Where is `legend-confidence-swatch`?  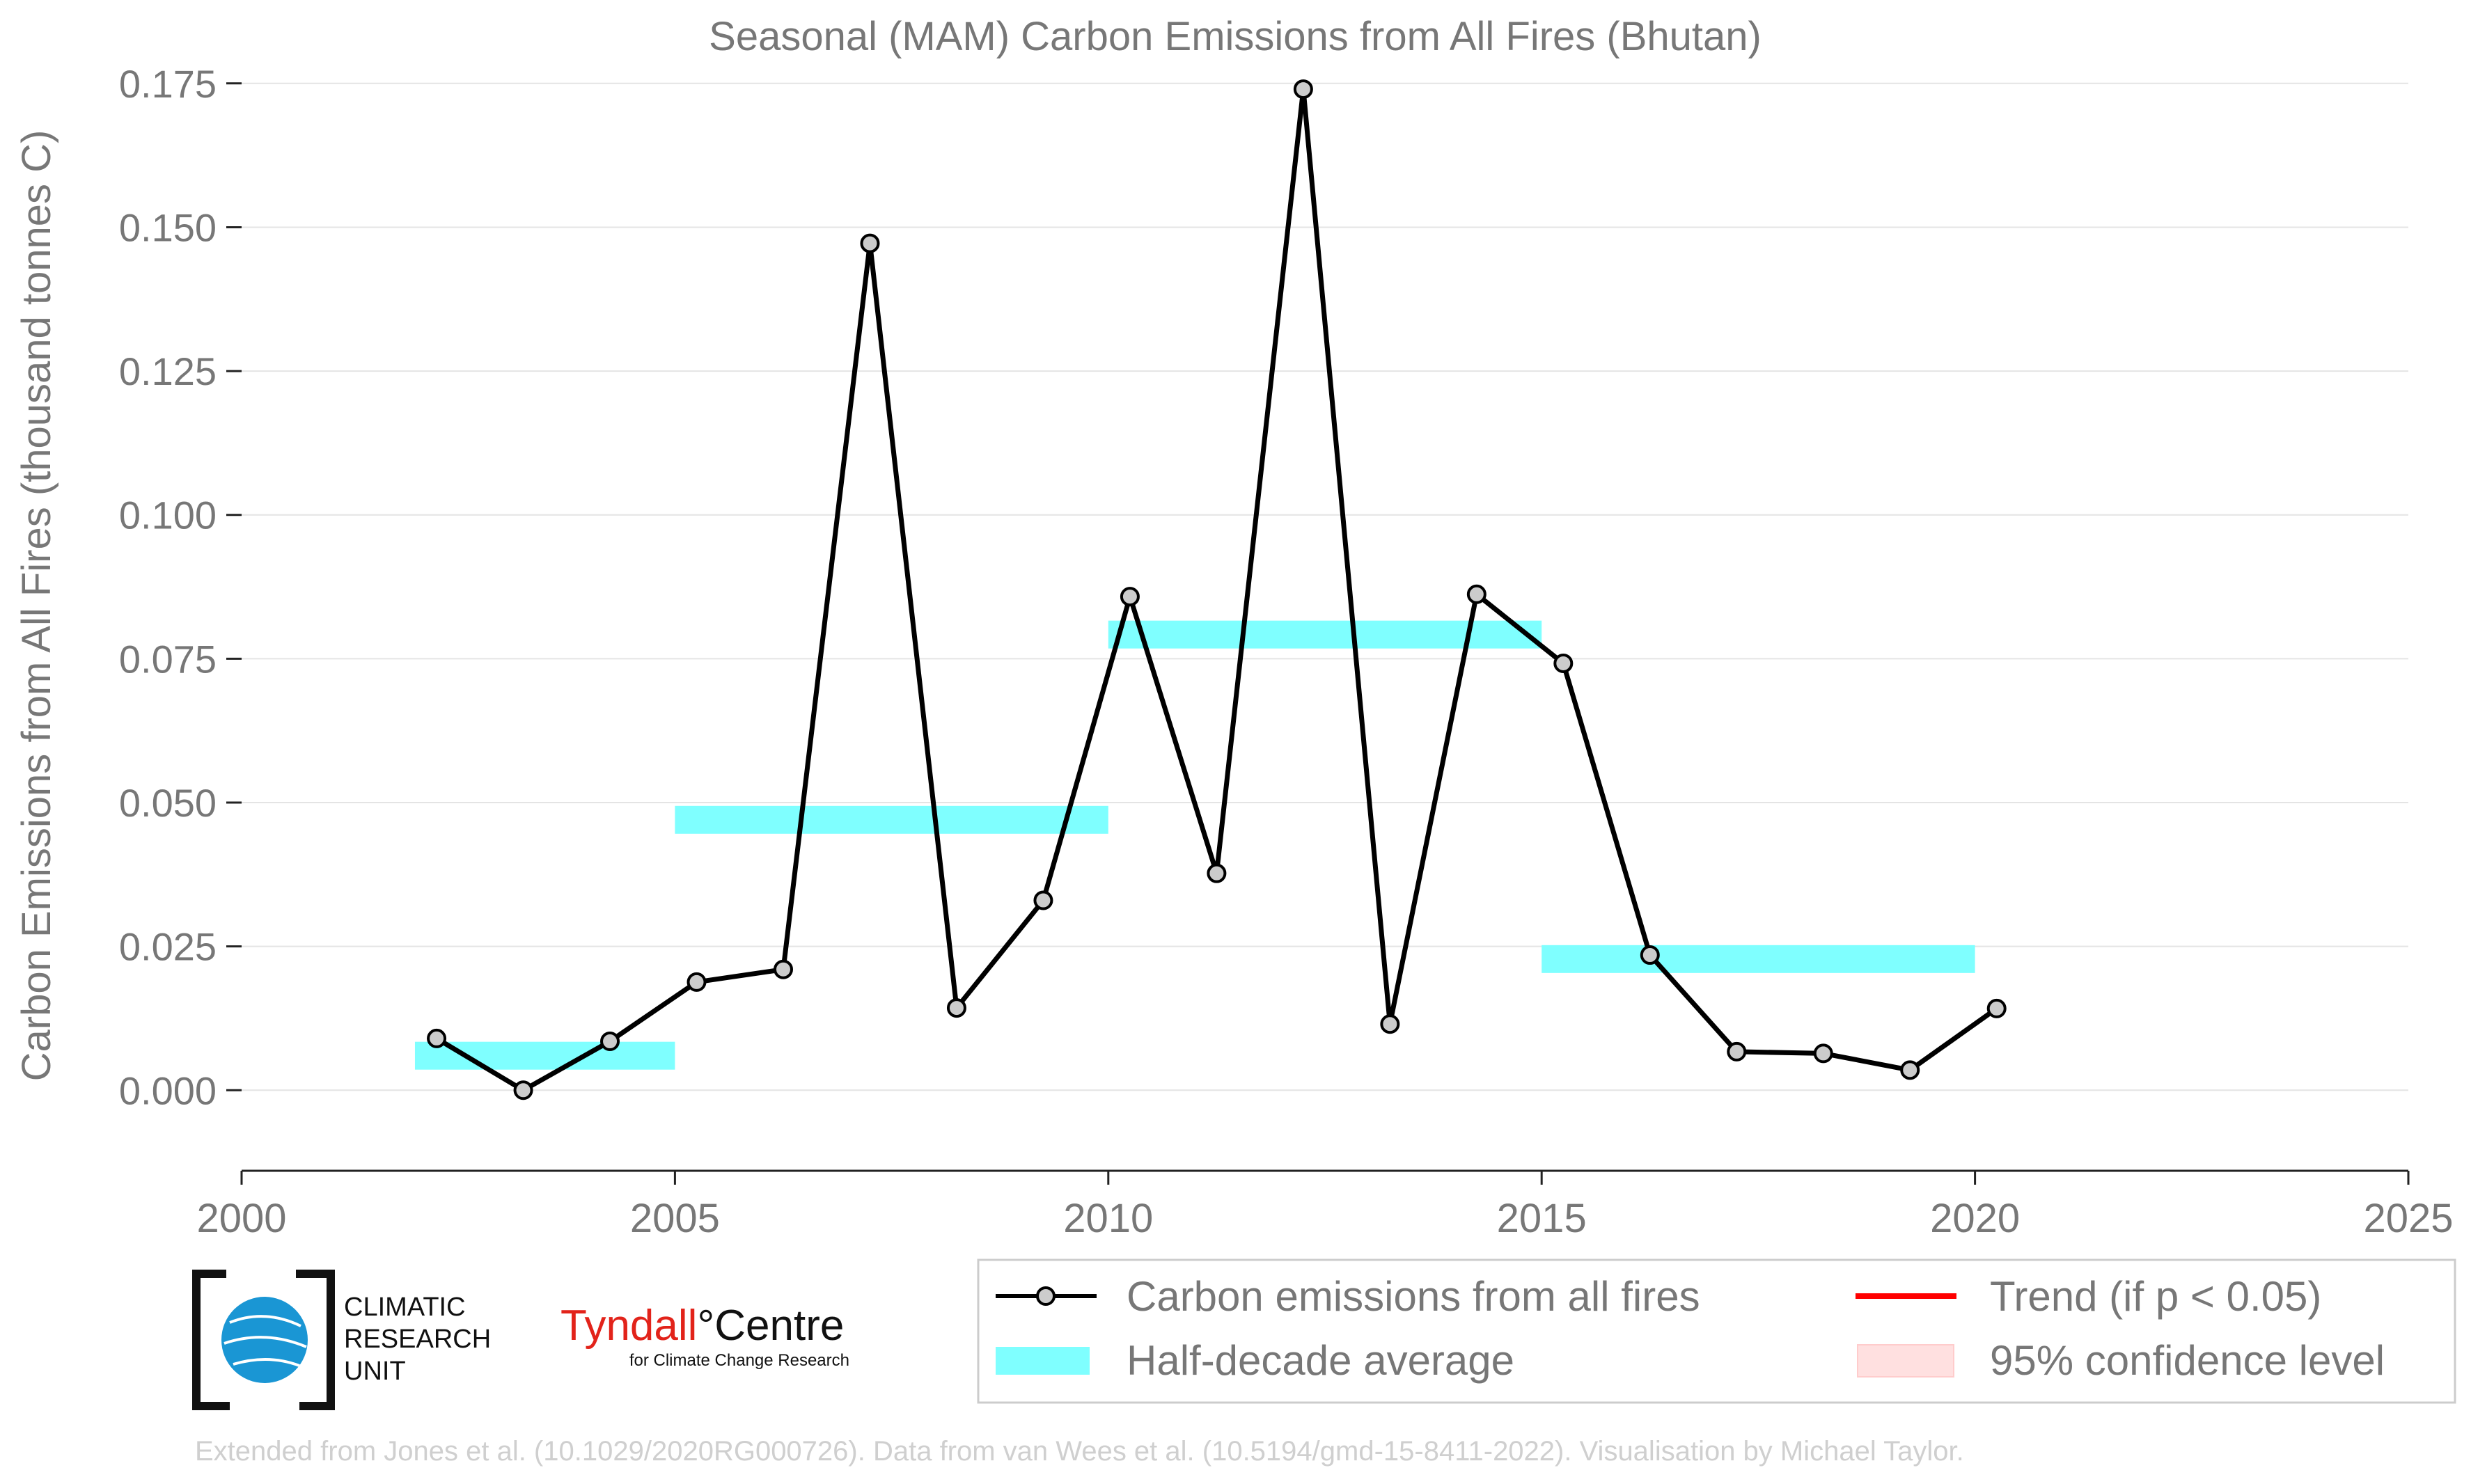
legend-confidence-swatch is located at coordinates (1905, 1361).